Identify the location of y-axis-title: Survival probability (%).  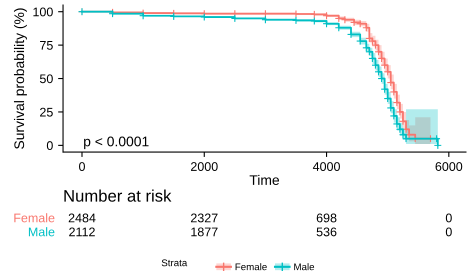
(20, 78).